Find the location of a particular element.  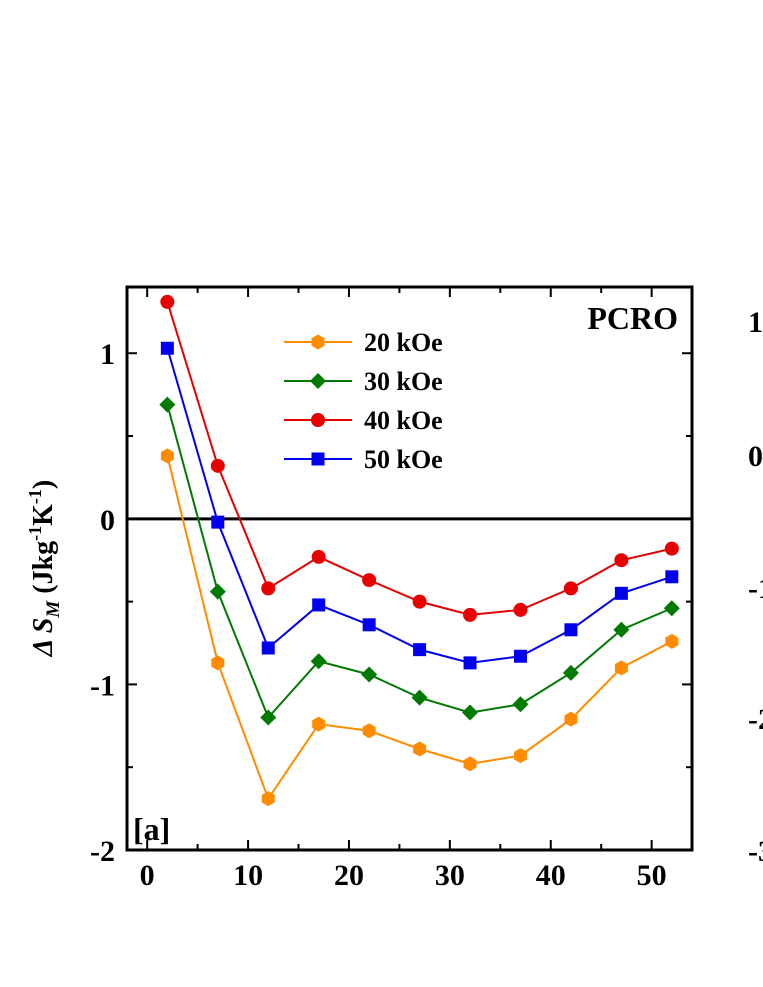

legend-label: 20 kOe is located at coordinates (403, 342).